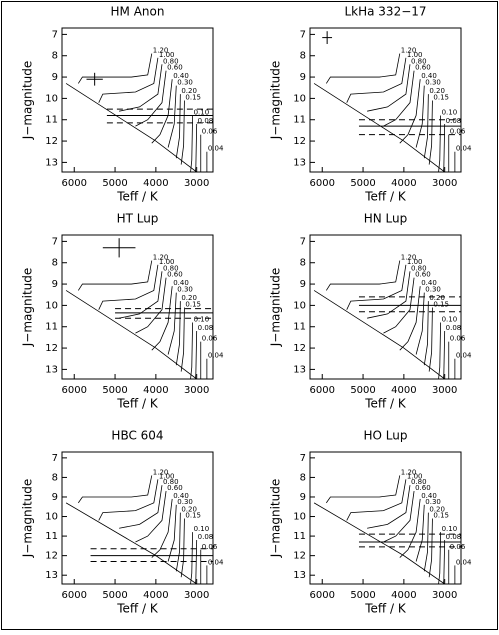  What do you see at coordinates (415, 55) in the screenshot?
I see `mass-label: 1.00` at bounding box center [415, 55].